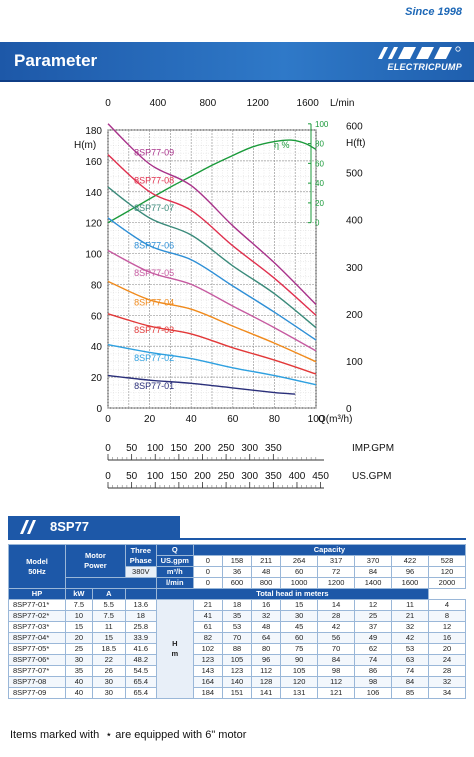 The width and height of the screenshot is (474, 757). What do you see at coordinates (140, 682) in the screenshot?
I see `amp-cell: 65.4` at bounding box center [140, 682].